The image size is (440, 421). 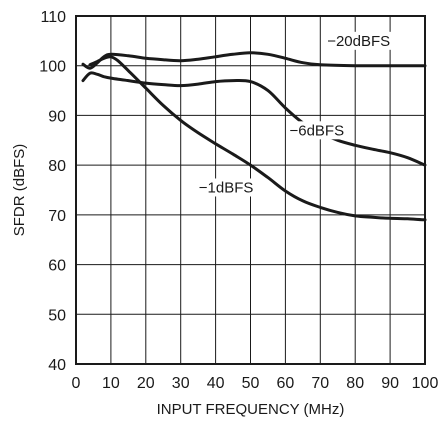 What do you see at coordinates (52, 191) in the screenshot?
I see `y-tick-labels: 40 50 60 70 80 90 100 110` at bounding box center [52, 191].